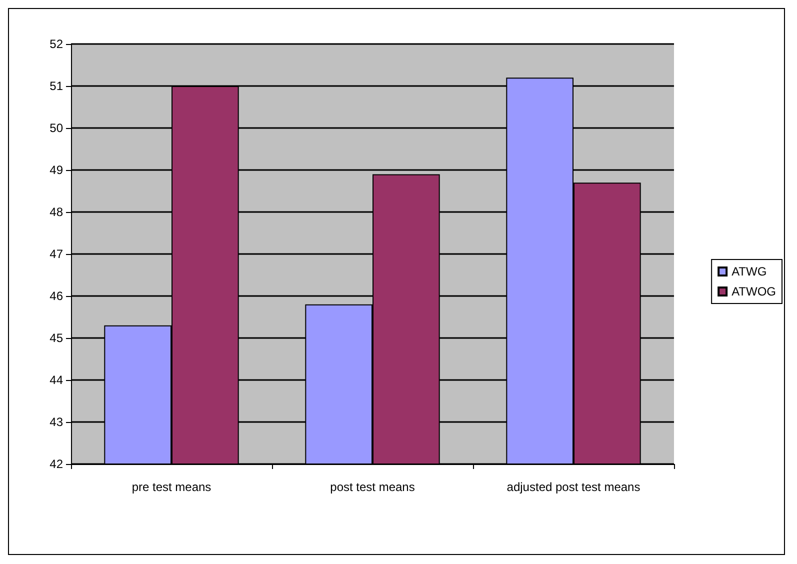 The height and width of the screenshot is (564, 797). Describe the element at coordinates (57, 170) in the screenshot. I see `y-tick-label: 49` at that location.